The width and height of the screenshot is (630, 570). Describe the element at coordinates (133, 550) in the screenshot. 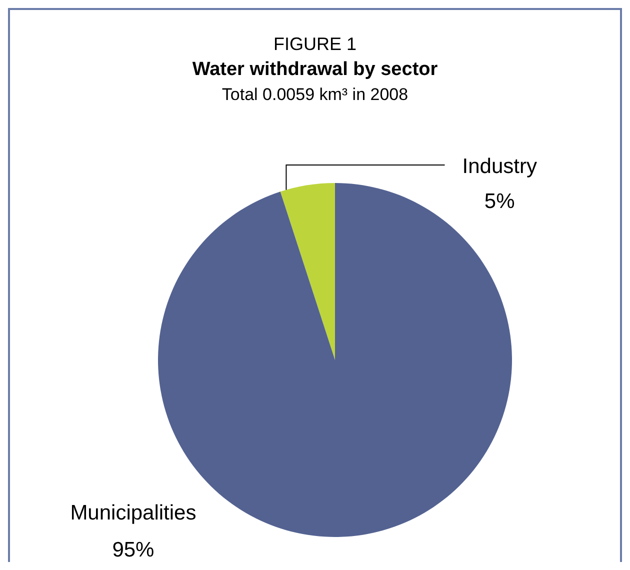

I see `data-label: 95%` at that location.